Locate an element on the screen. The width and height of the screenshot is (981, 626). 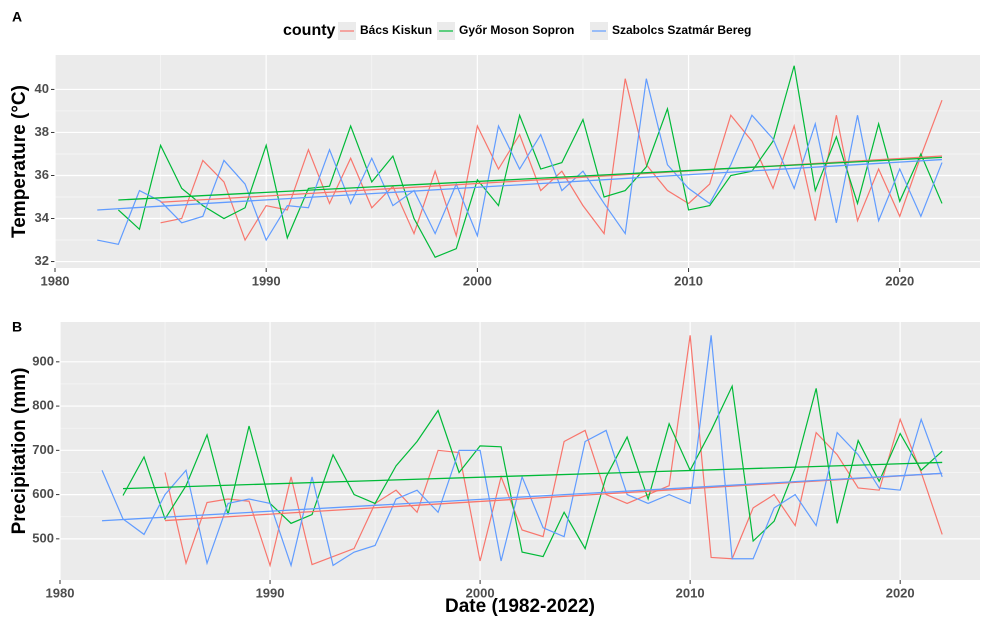
y-tick-label: 32 is located at coordinates (42, 260).